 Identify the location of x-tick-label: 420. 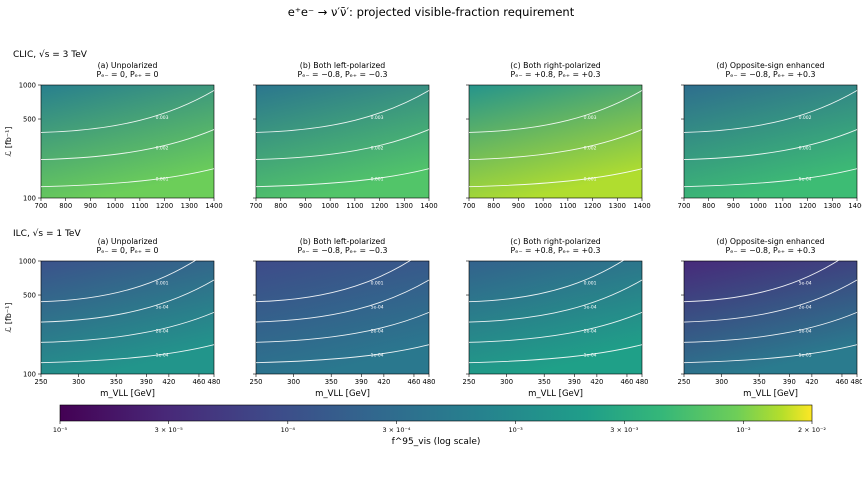
(168, 382).